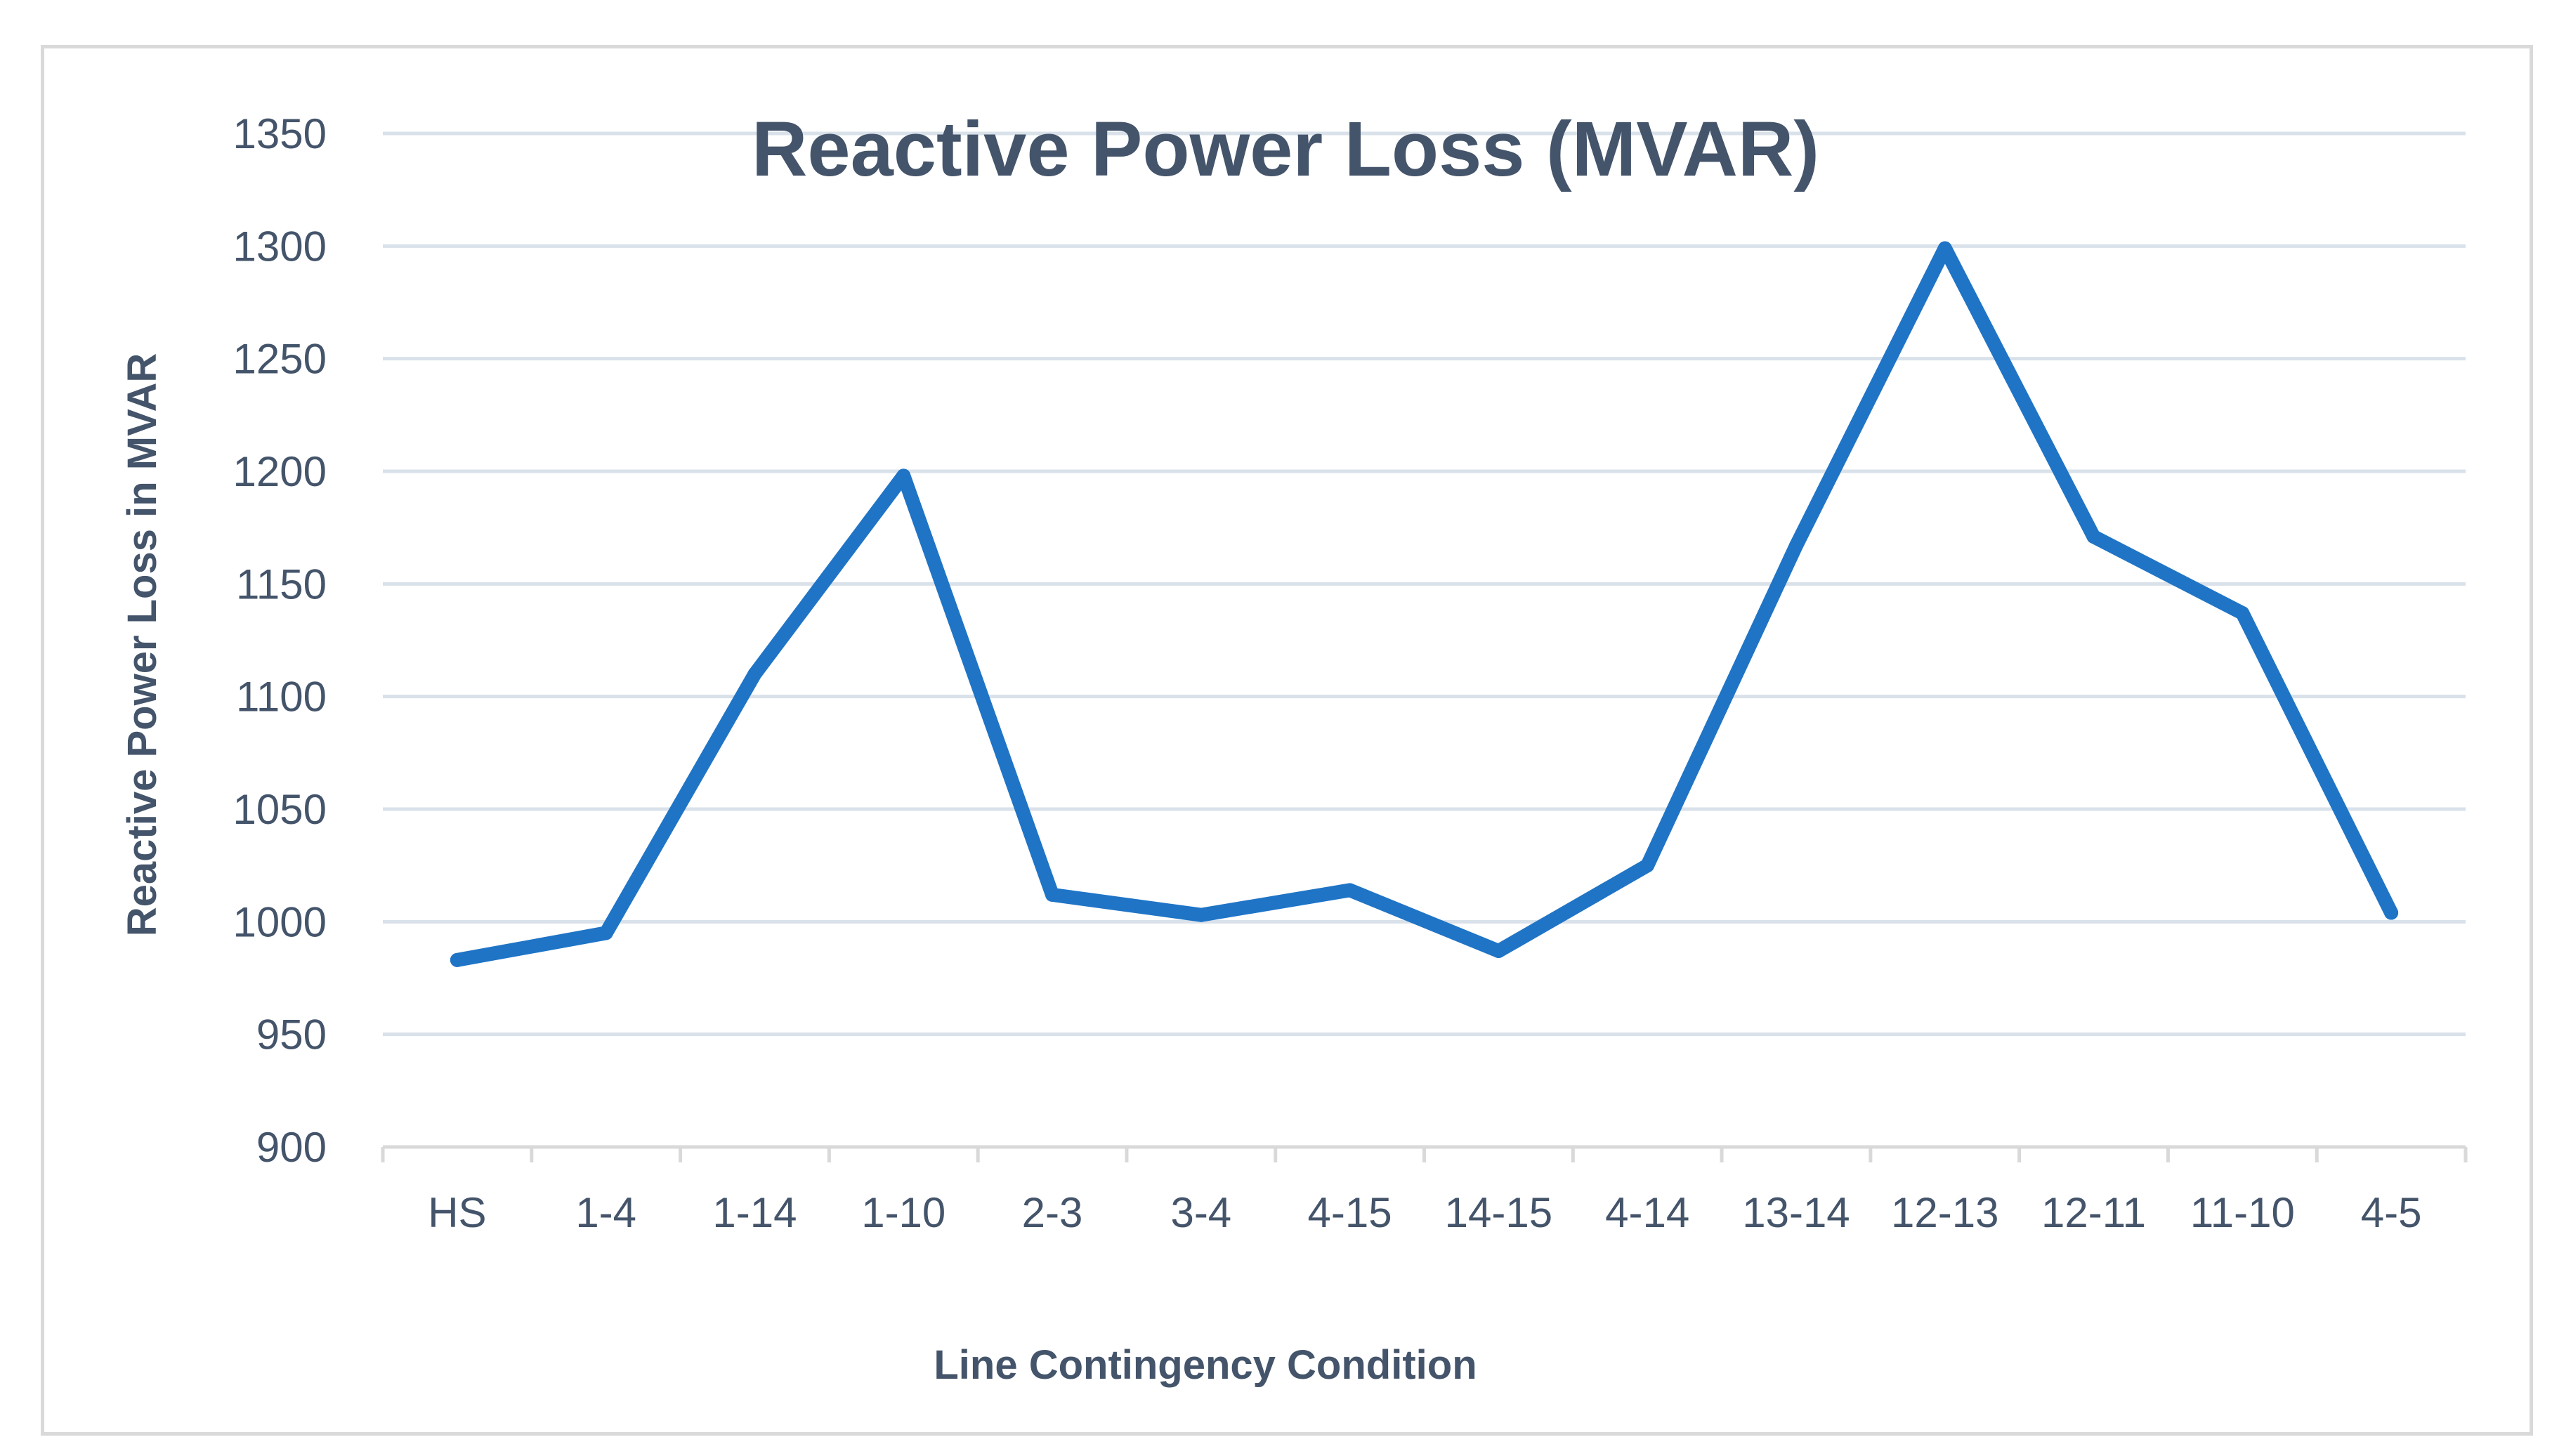 The image size is (2552, 1456). Describe the element at coordinates (903, 1212) in the screenshot. I see `x-tick-label: 1-10` at that location.